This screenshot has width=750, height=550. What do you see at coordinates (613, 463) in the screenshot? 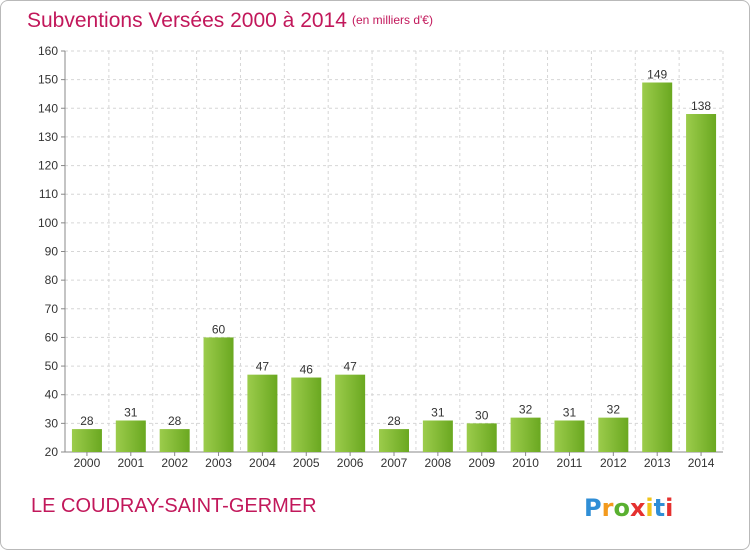
I see `x-tick-label: 2012` at bounding box center [613, 463].